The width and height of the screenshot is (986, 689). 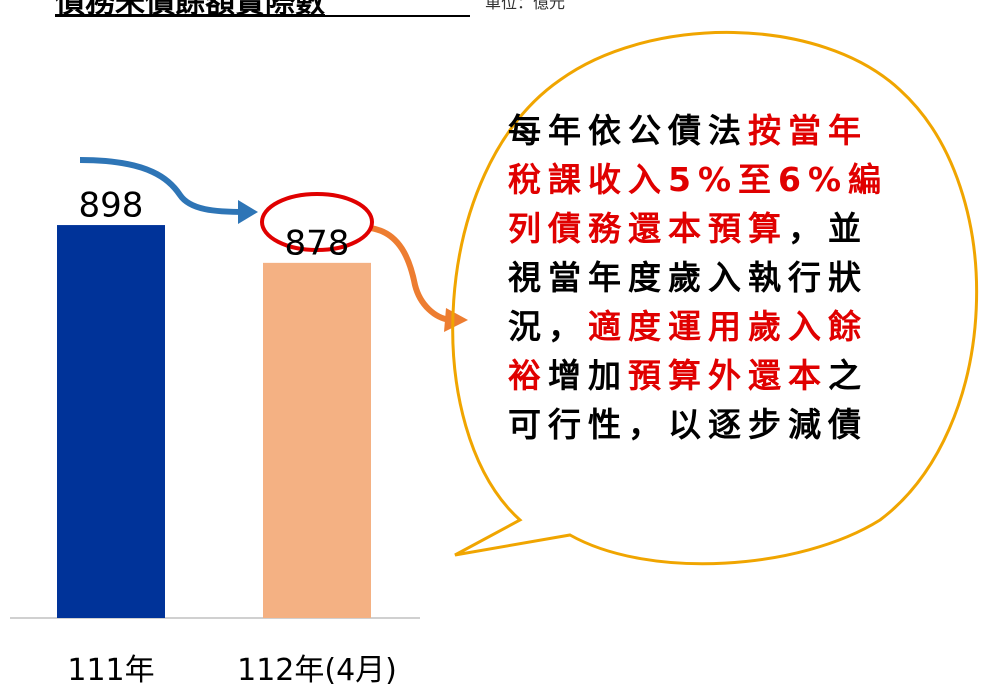 I want to click on bubble-line: 況，適度運用歲入餘, so click(x=688, y=326).